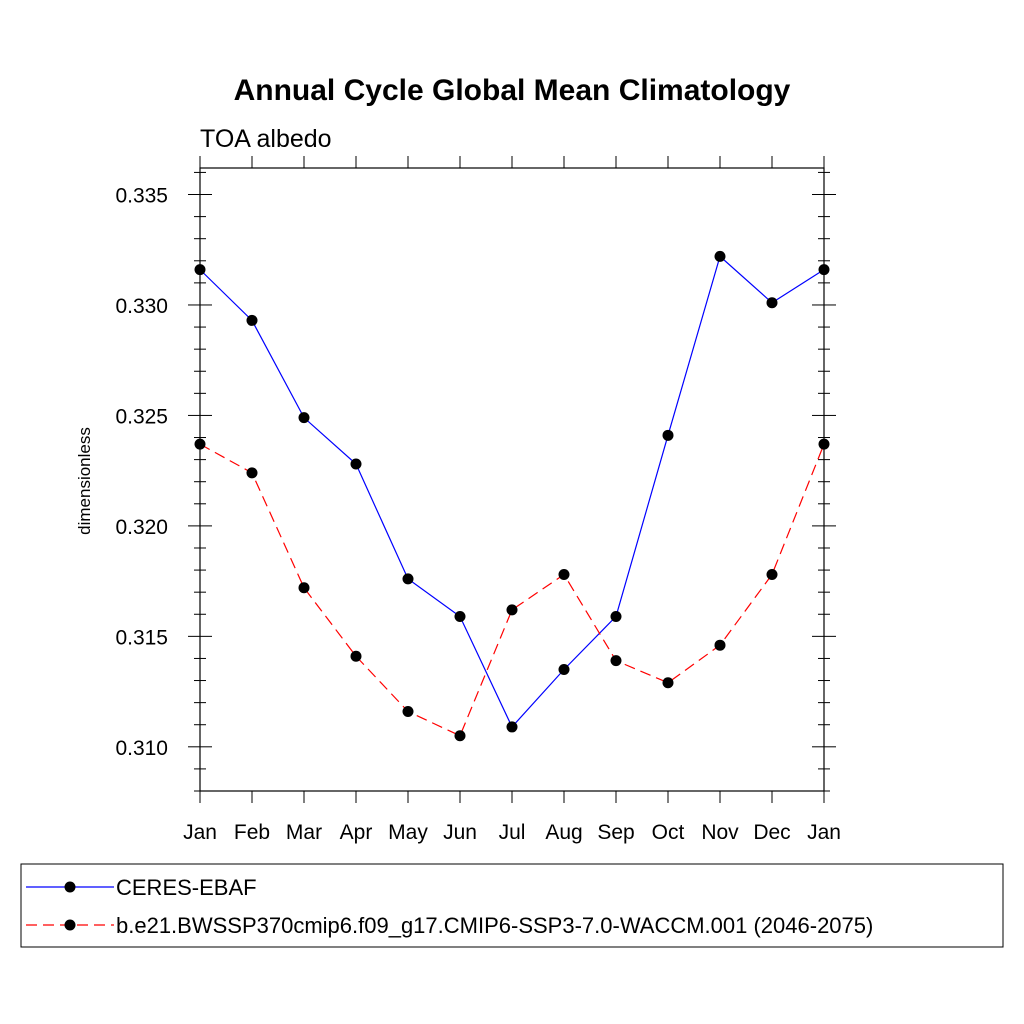 The height and width of the screenshot is (1024, 1024). I want to click on y-axis-label: dimensionless, so click(84, 481).